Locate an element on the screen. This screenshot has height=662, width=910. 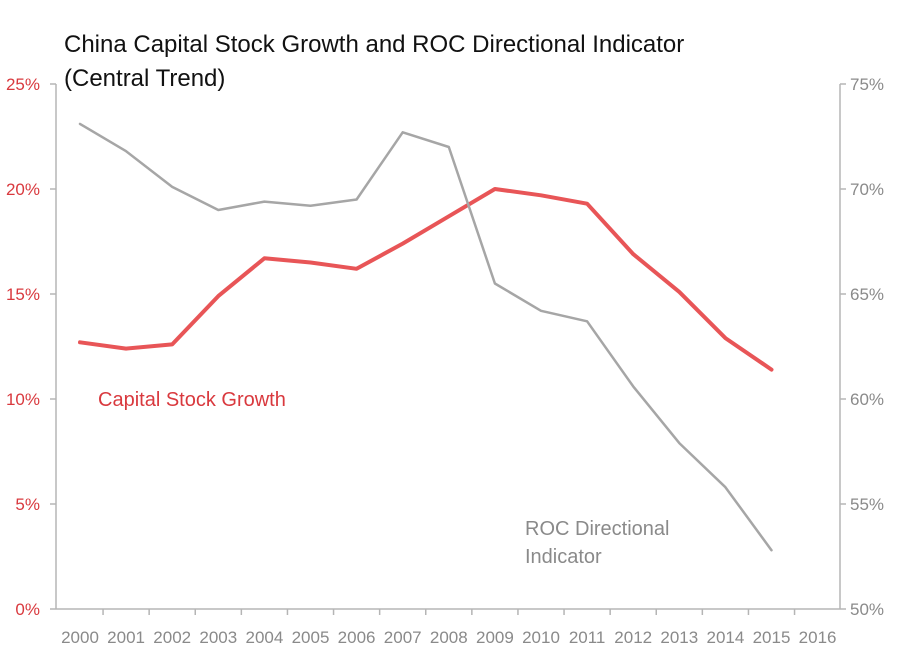
left-axis-tick-label: 25% is located at coordinates (23, 84).